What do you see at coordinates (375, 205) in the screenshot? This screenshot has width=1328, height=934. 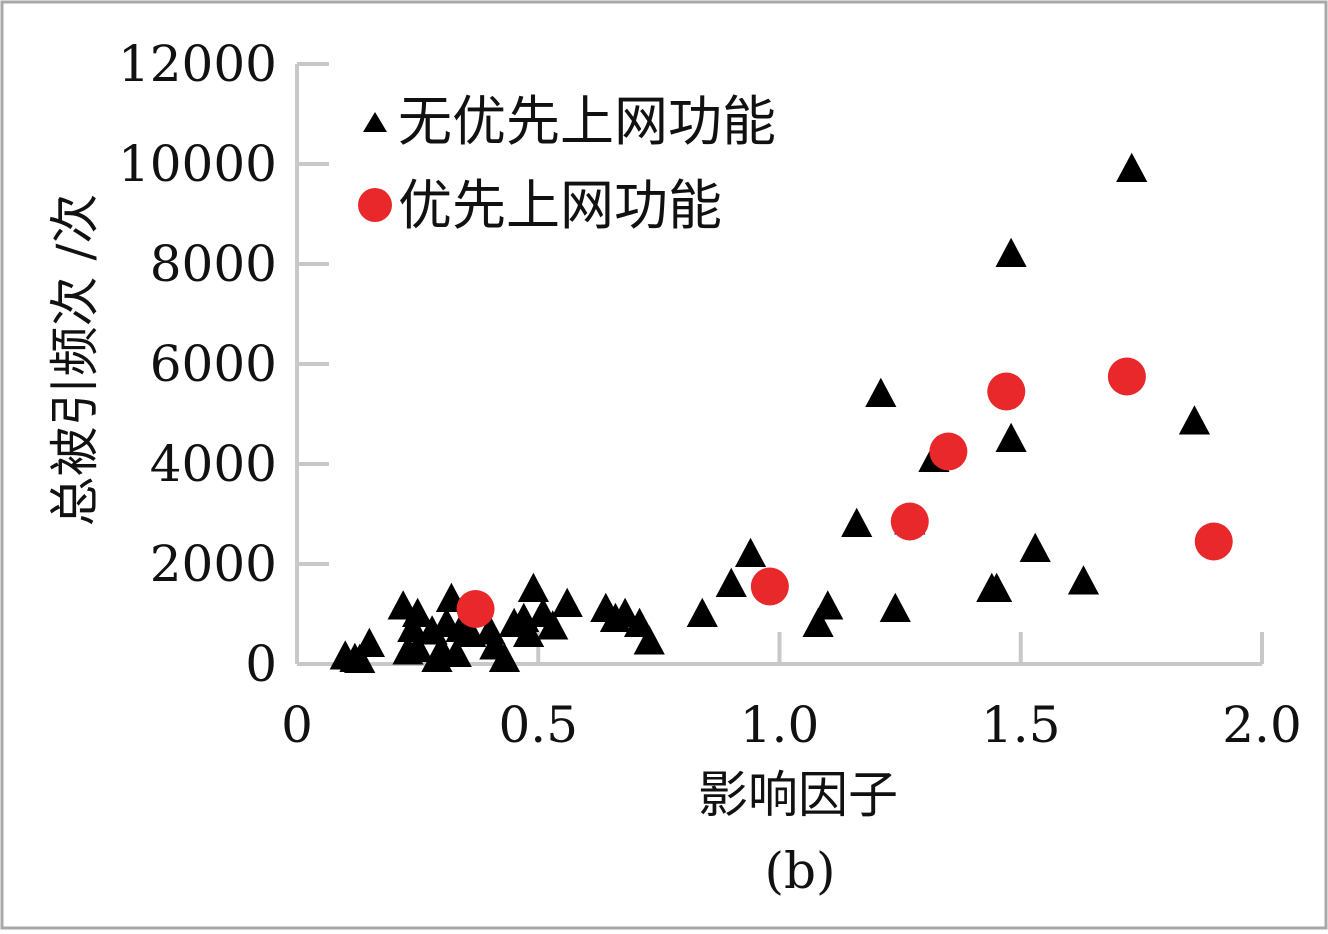 I see `legend-circle-marker` at bounding box center [375, 205].